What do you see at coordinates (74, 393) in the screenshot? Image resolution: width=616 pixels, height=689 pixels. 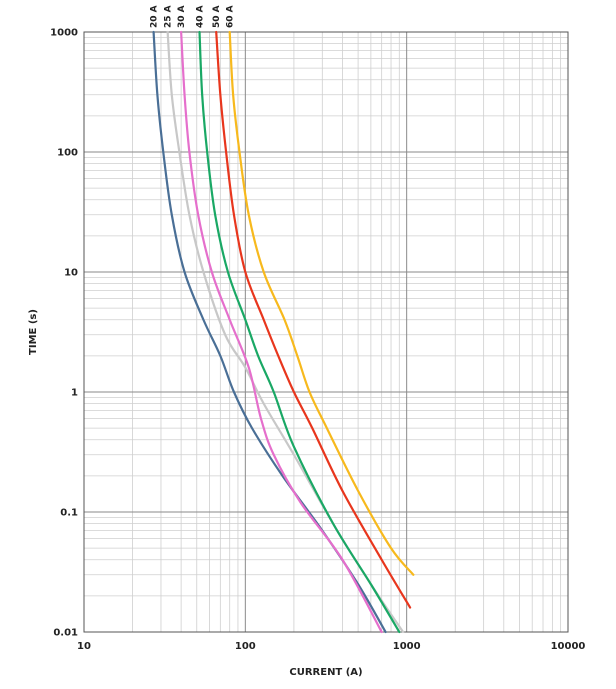 I see `y-tick-label: 1` at bounding box center [74, 393].